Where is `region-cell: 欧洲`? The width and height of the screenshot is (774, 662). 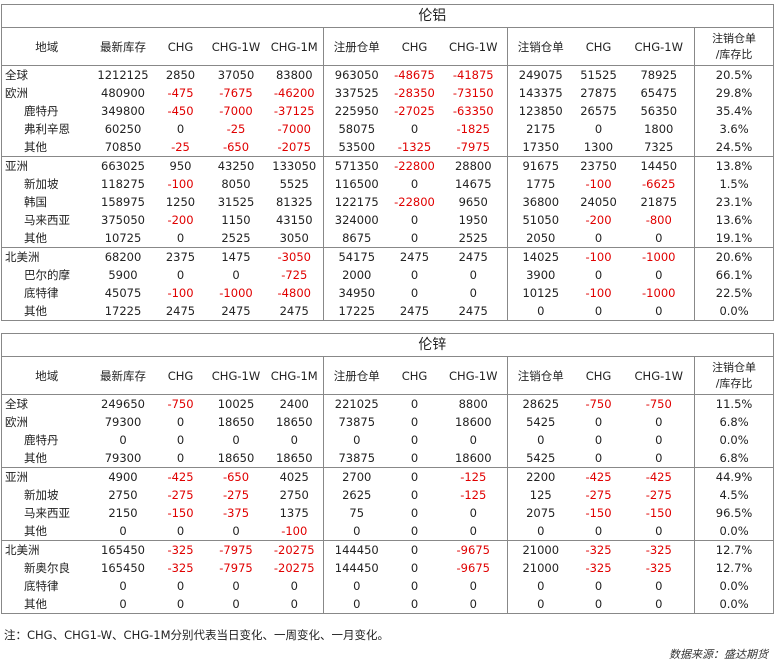
region-cell: 欧洲 is located at coordinates (46, 422).